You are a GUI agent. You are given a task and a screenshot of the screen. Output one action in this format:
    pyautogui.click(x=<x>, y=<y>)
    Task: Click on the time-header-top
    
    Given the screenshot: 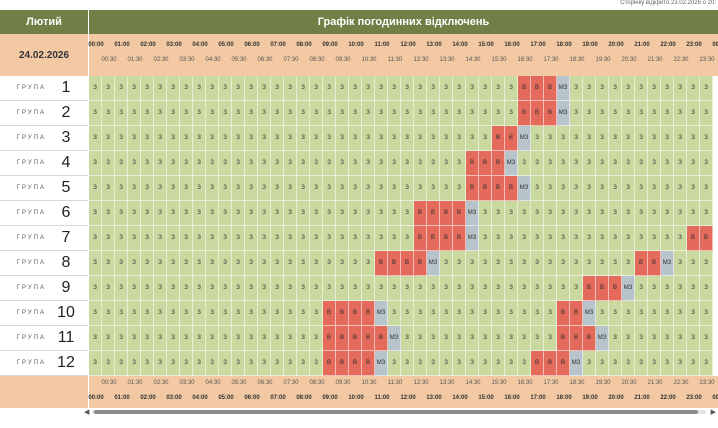 What is the action you would take?
    pyautogui.click(x=403, y=55)
    